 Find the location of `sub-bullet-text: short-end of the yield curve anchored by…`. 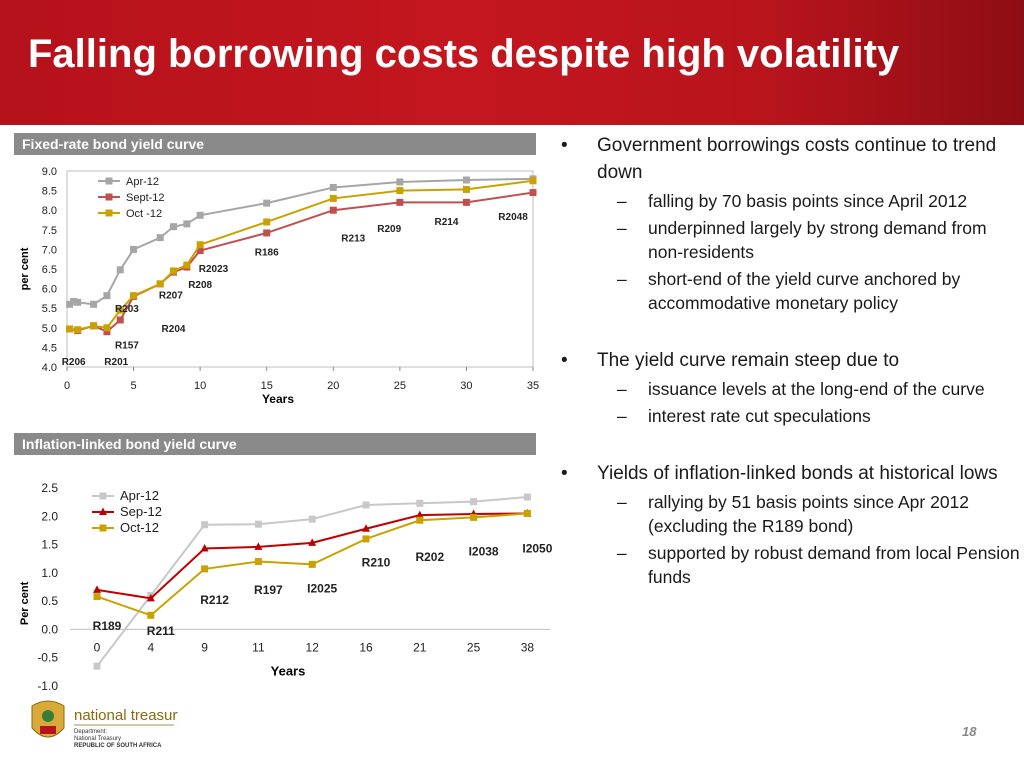

sub-bullet-text: short-end of the yield curve anchored by… is located at coordinates (804, 291).